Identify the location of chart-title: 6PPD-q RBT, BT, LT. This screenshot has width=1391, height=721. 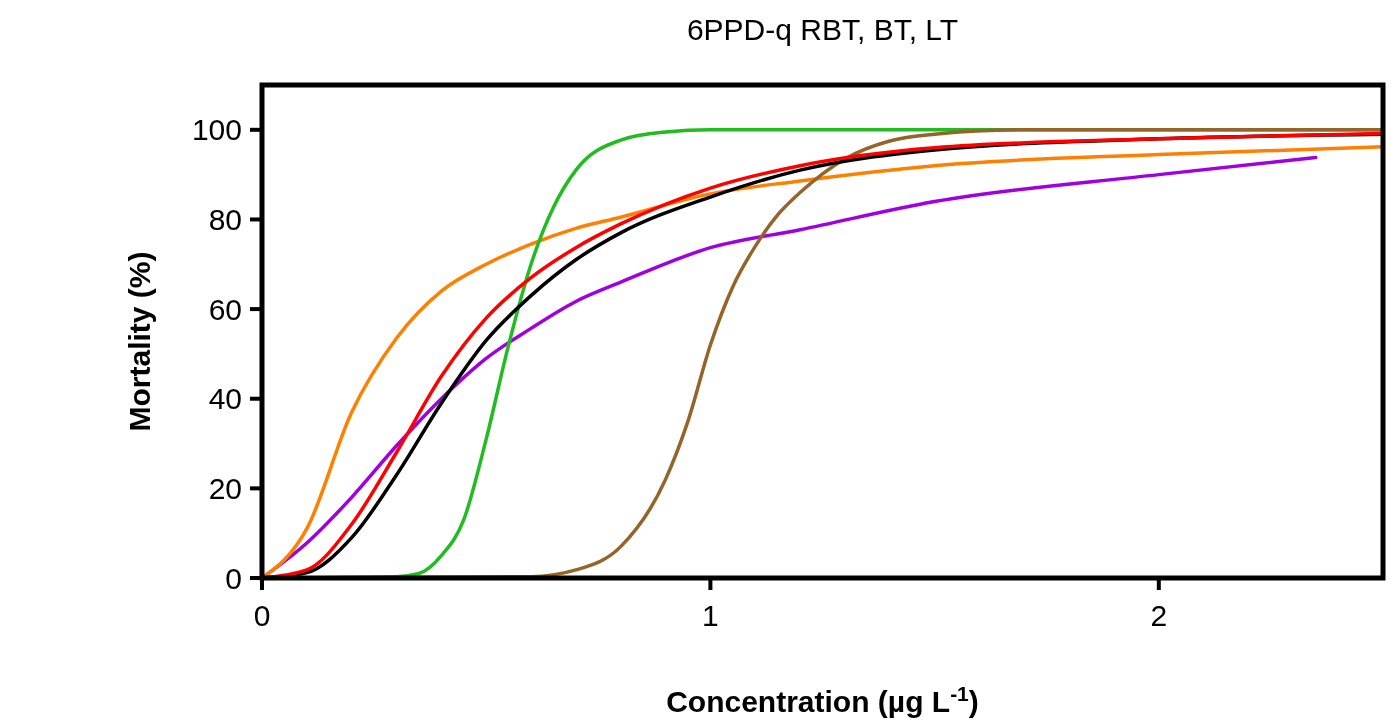
(822, 29).